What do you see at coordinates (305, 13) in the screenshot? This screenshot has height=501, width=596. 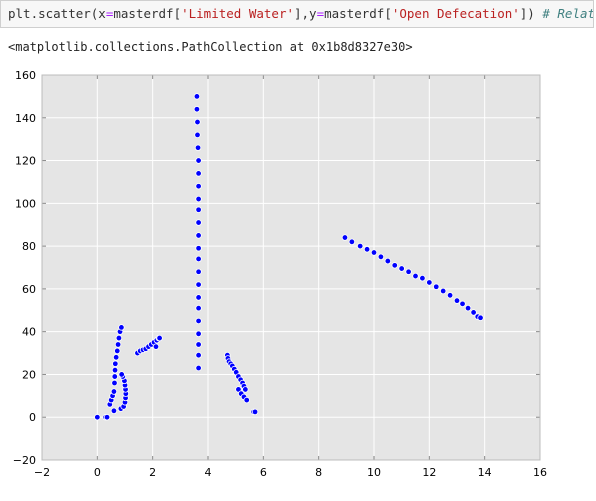 I see `code-token: ],y` at bounding box center [305, 13].